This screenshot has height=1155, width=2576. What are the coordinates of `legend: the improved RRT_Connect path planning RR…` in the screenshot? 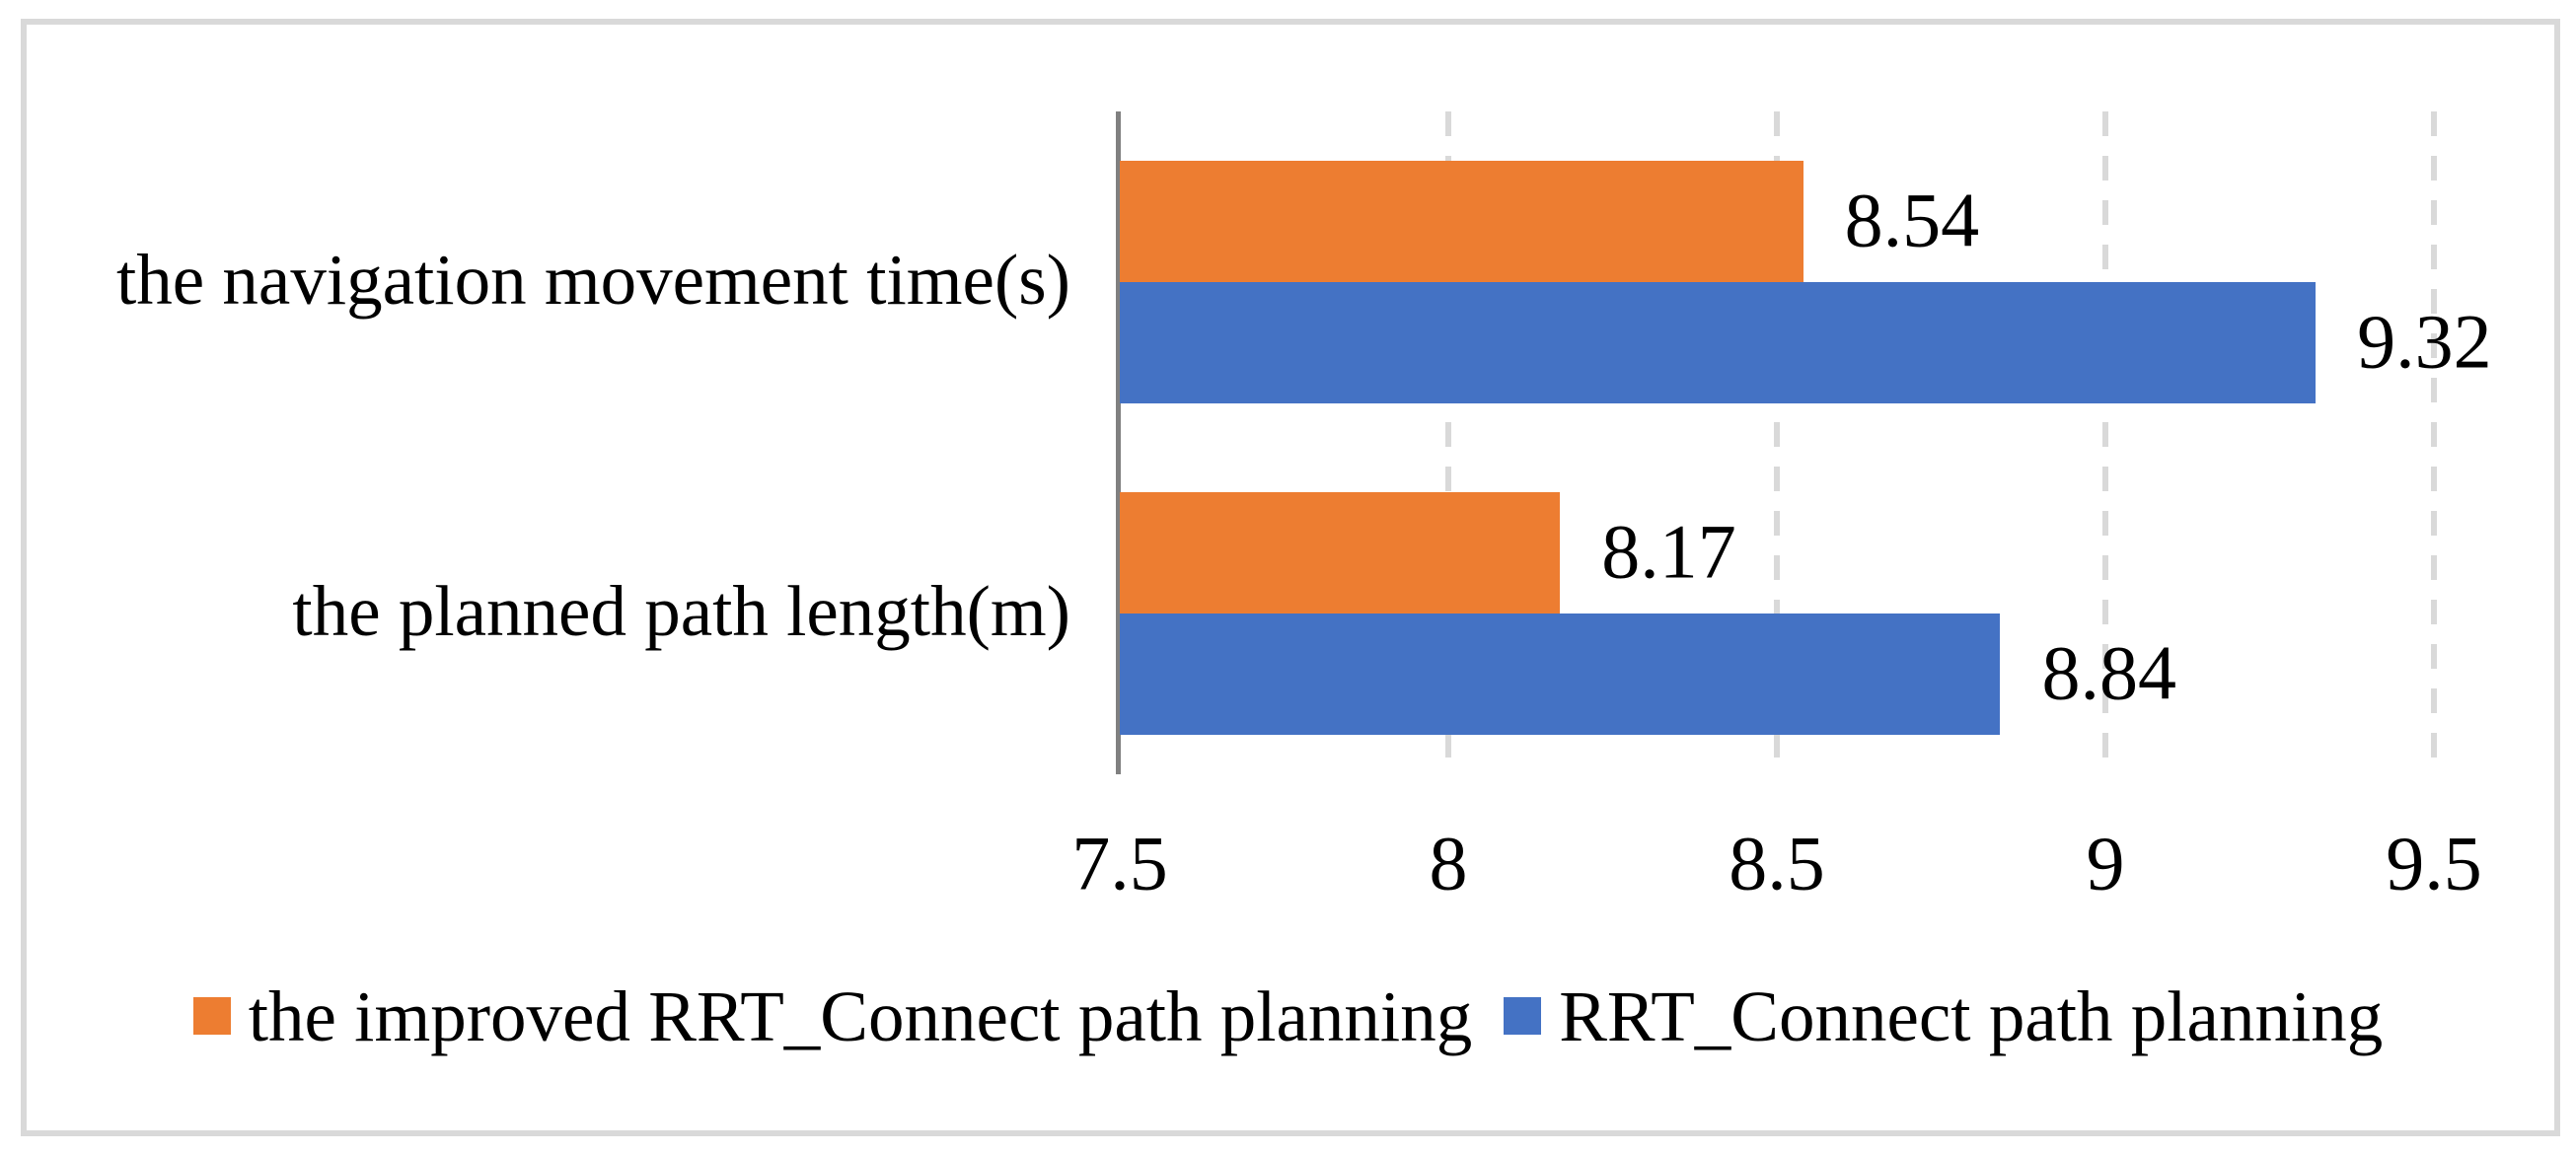 It's located at (1288, 1016).